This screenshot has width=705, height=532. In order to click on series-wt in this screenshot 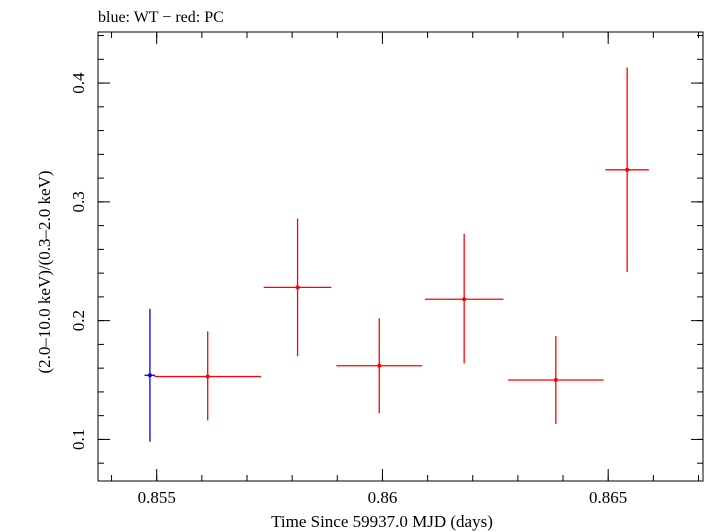, I will do `click(150, 375)`.